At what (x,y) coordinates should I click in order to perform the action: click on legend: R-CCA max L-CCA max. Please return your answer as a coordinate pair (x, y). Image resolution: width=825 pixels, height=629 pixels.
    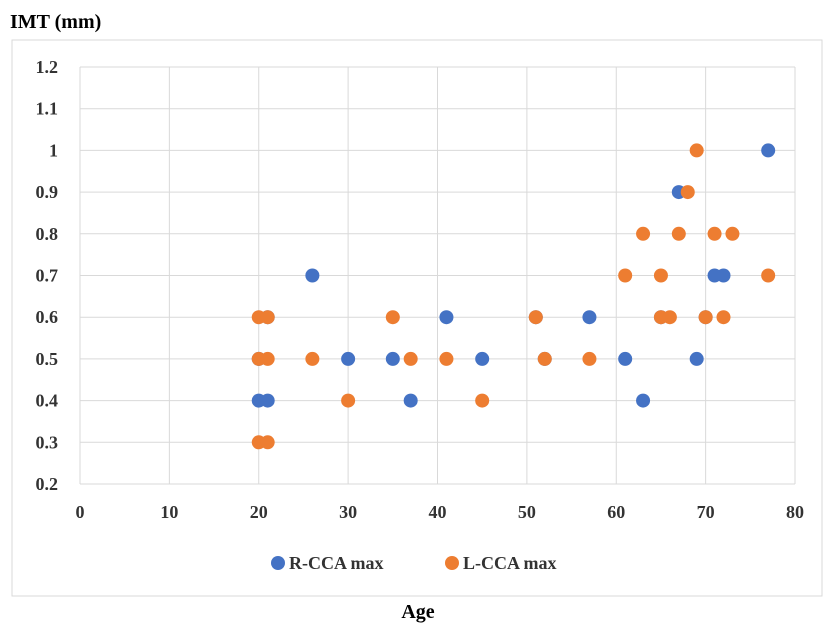
    Looking at the image, I should click on (414, 563).